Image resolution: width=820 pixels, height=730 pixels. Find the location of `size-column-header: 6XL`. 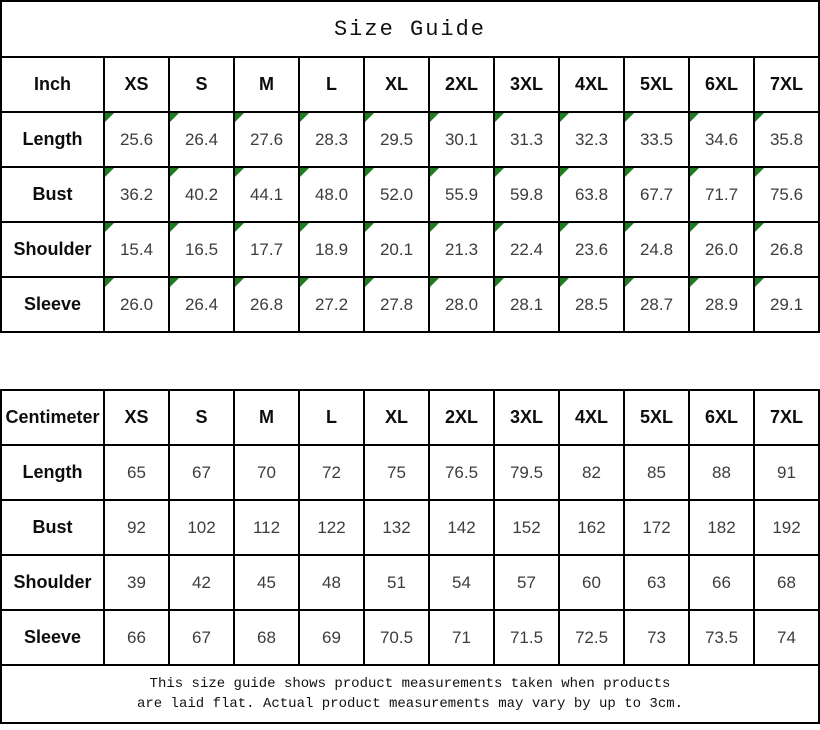

size-column-header: 6XL is located at coordinates (721, 417).